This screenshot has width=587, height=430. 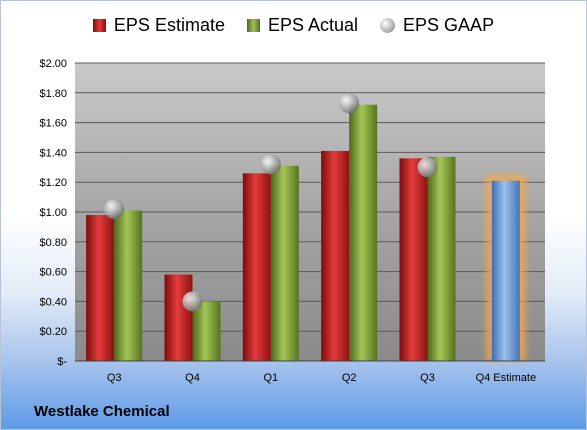 What do you see at coordinates (270, 378) in the screenshot?
I see `x-tick-label: Q1` at bounding box center [270, 378].